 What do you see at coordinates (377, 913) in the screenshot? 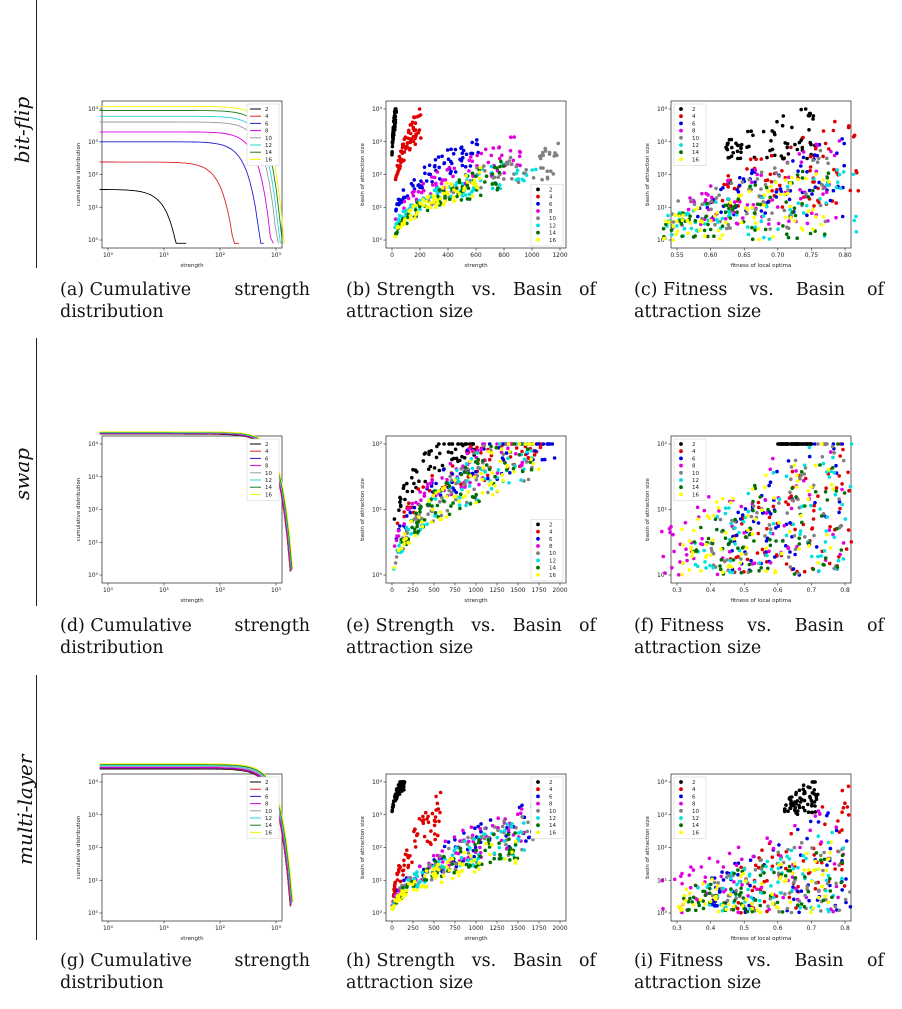
I see `y-tick-label: 10⁰` at bounding box center [377, 913].